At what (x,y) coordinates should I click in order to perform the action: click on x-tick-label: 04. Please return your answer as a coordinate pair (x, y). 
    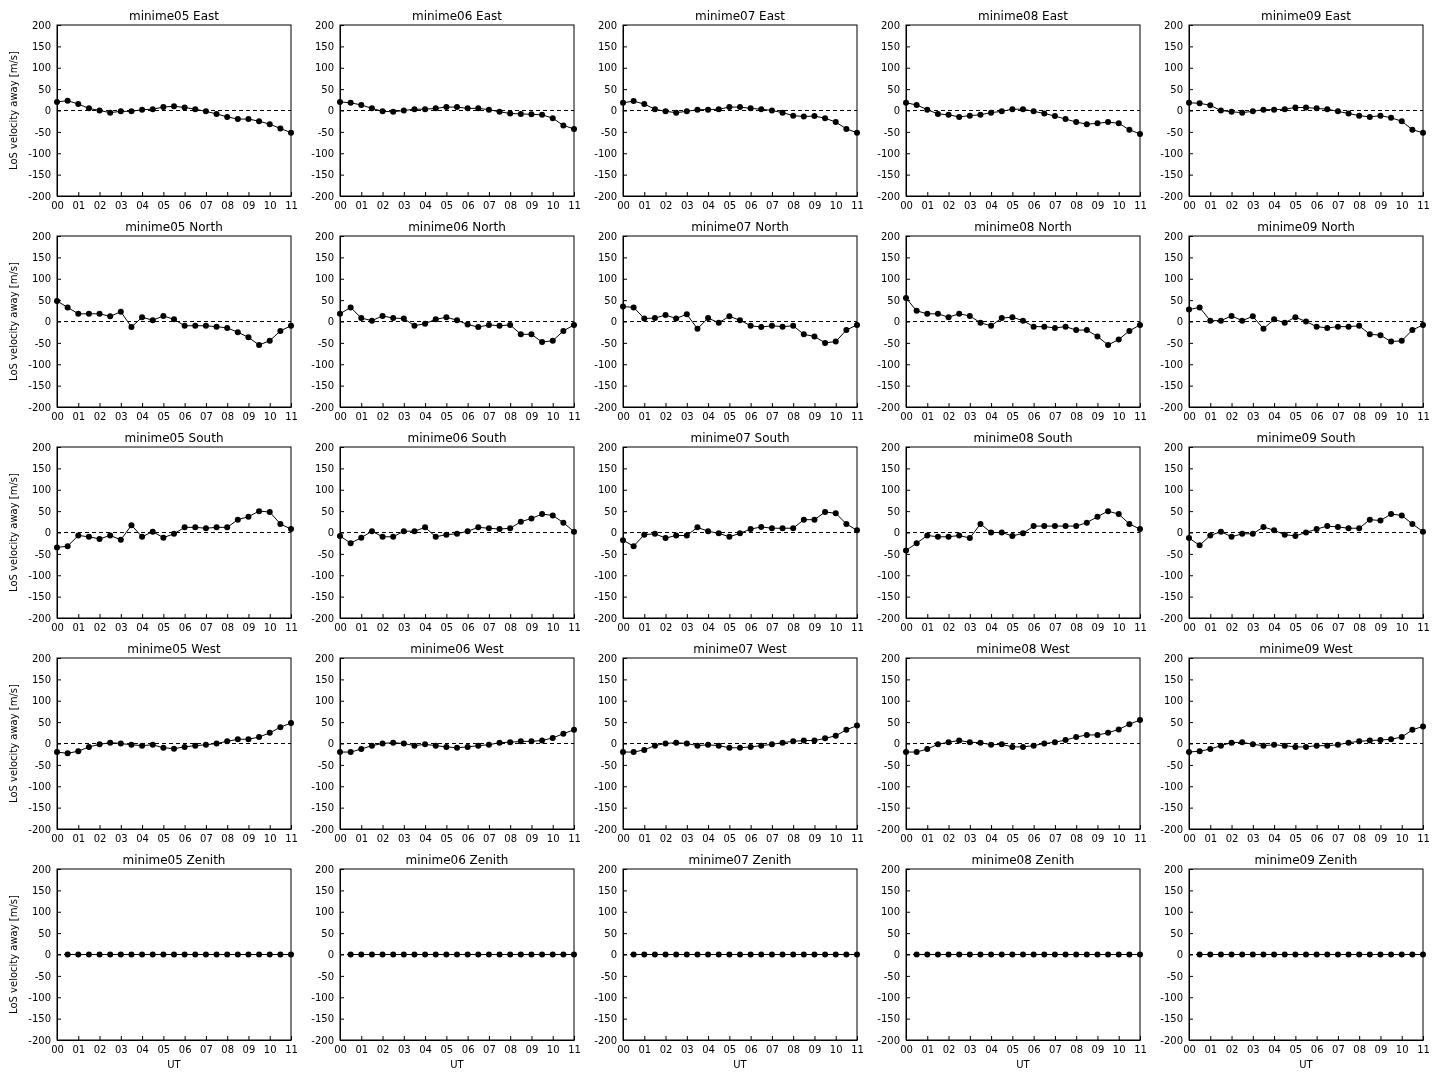
    Looking at the image, I should click on (142, 1050).